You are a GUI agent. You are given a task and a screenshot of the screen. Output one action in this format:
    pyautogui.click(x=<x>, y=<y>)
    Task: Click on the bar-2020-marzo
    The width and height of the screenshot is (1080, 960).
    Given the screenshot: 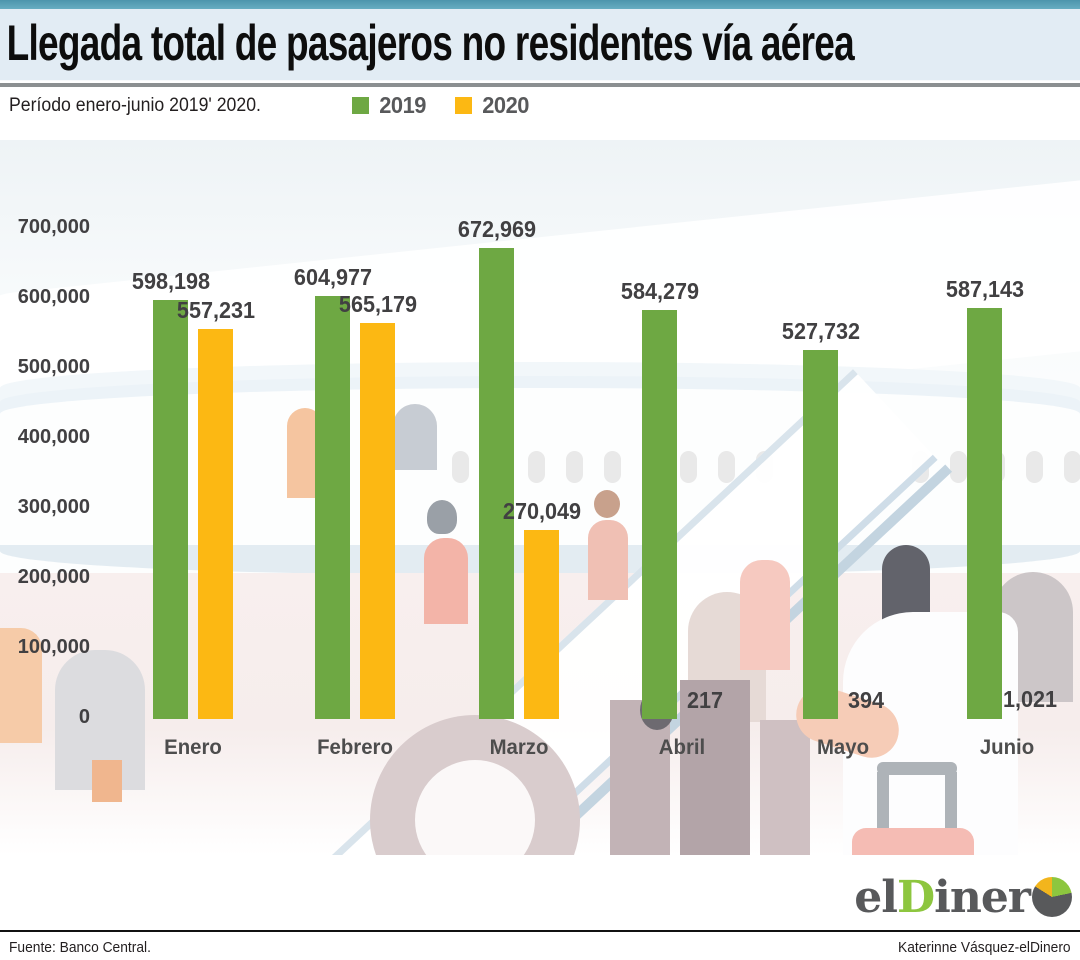 What is the action you would take?
    pyautogui.click(x=541, y=624)
    